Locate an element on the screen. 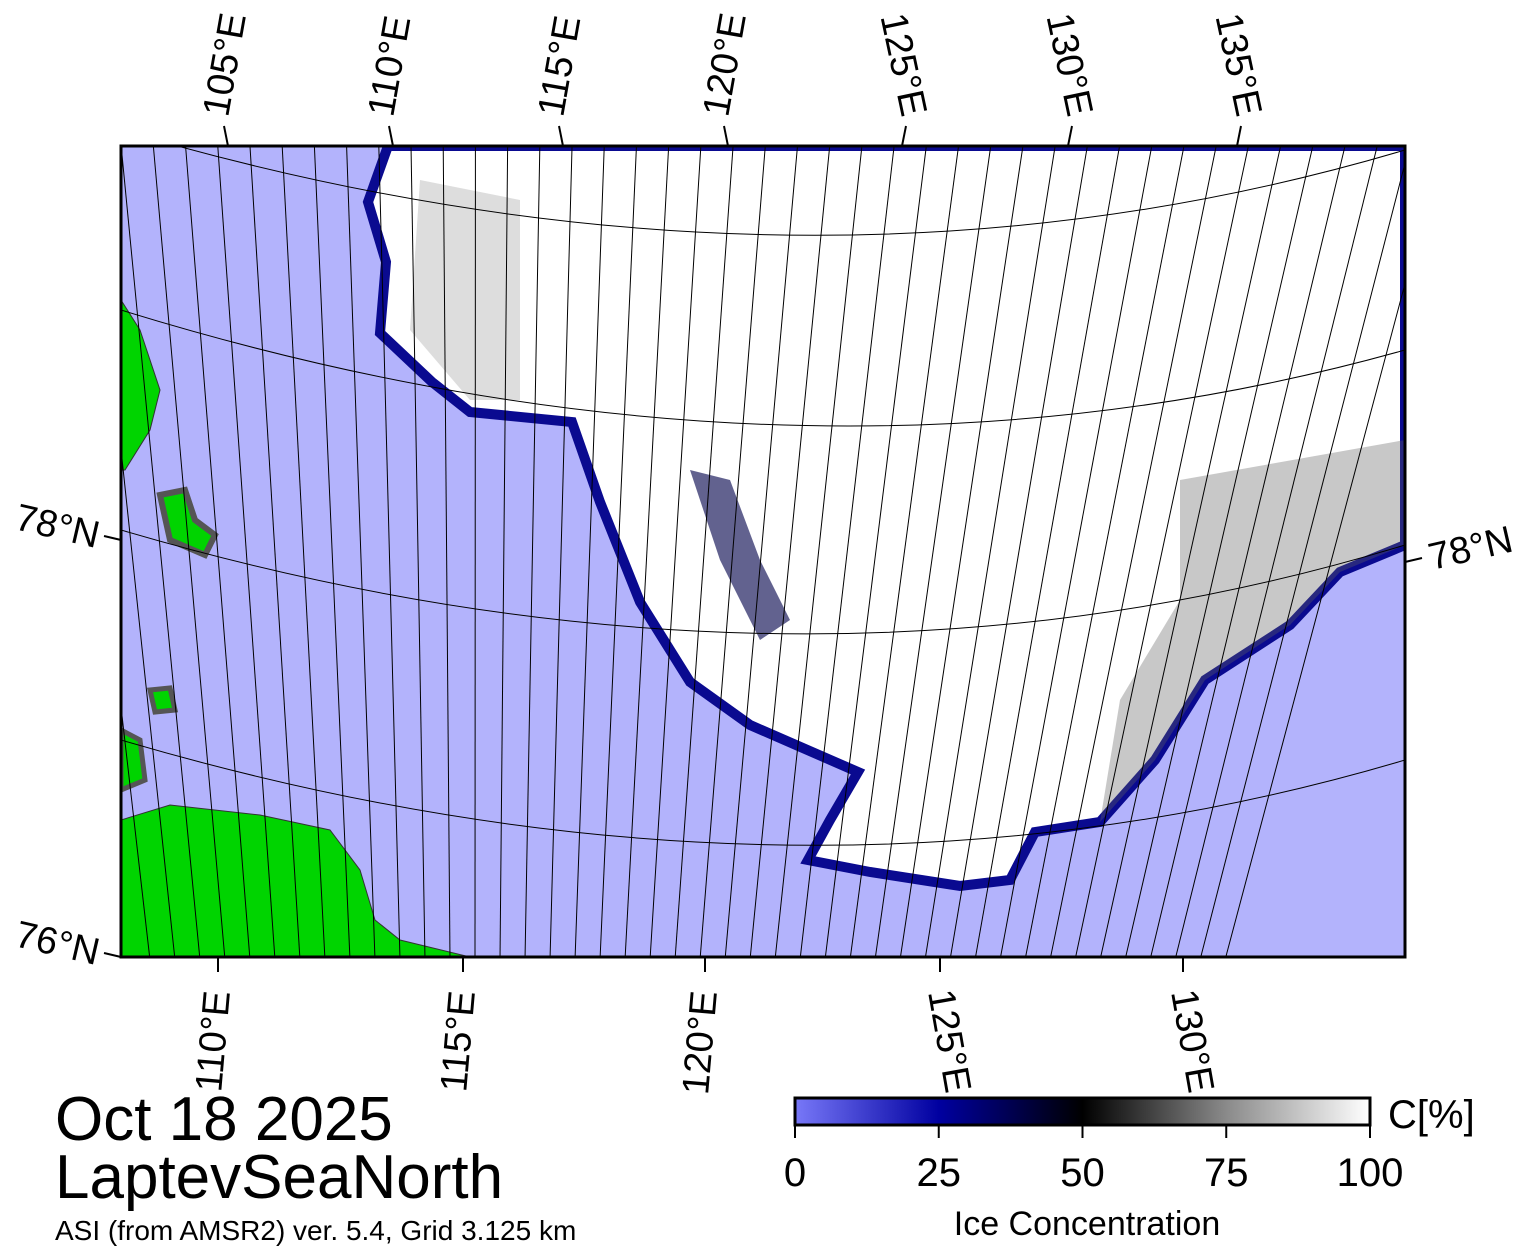 The image size is (1528, 1250). colorbar-tick-label: 100 is located at coordinates (1370, 1173).